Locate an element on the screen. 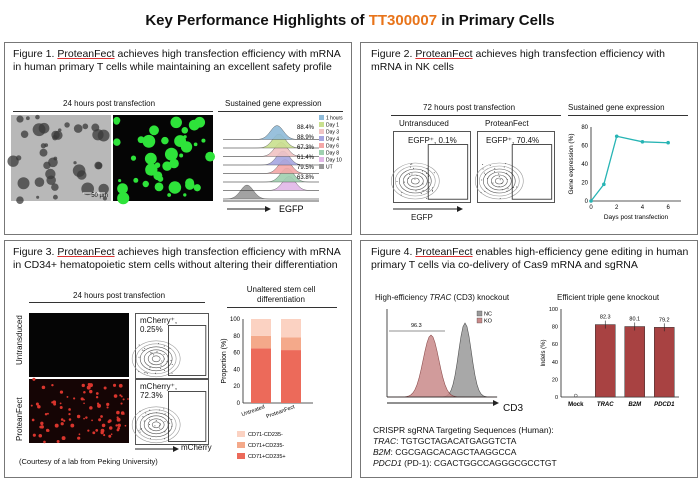  plot2-title: ProteanFect is located at coordinates (507, 123).